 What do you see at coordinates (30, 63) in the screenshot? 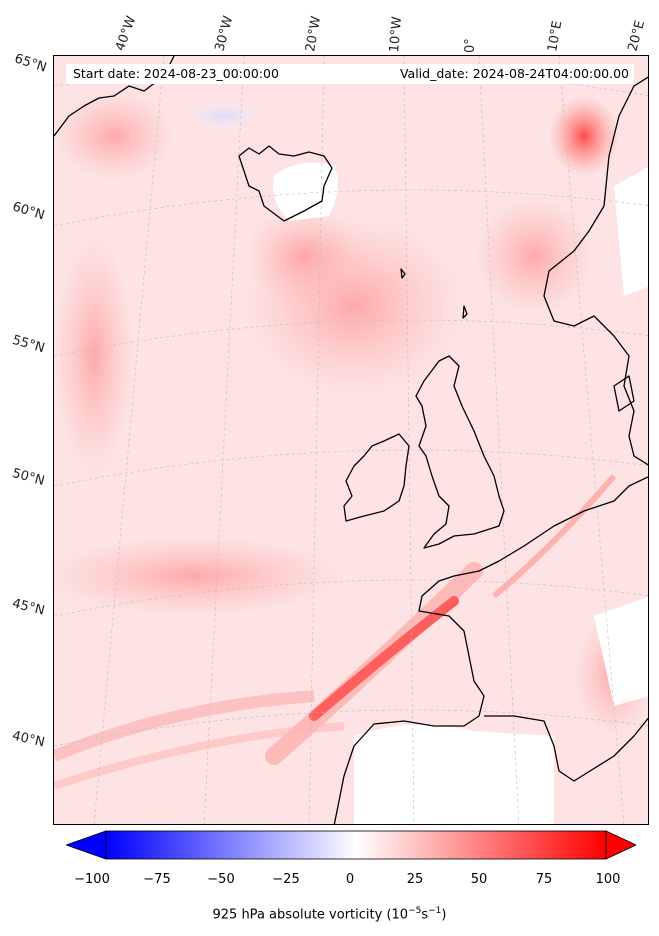
I see `lat-label-65n: 65°N` at bounding box center [30, 63].